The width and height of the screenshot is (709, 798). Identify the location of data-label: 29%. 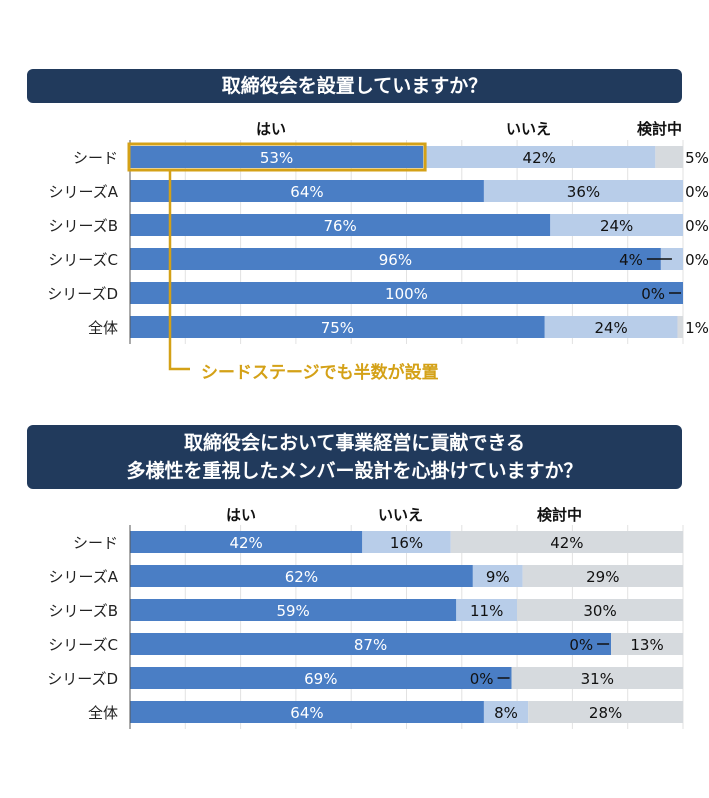
(602, 577).